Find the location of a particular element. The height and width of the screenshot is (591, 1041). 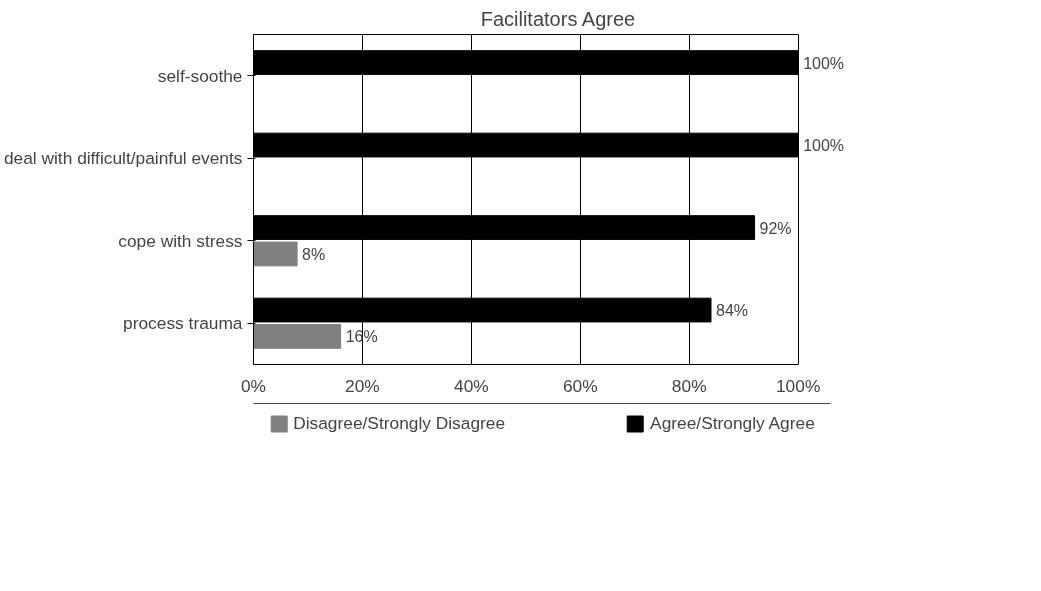

legend-label: Agree/Strongly Agree is located at coordinates (732, 423).